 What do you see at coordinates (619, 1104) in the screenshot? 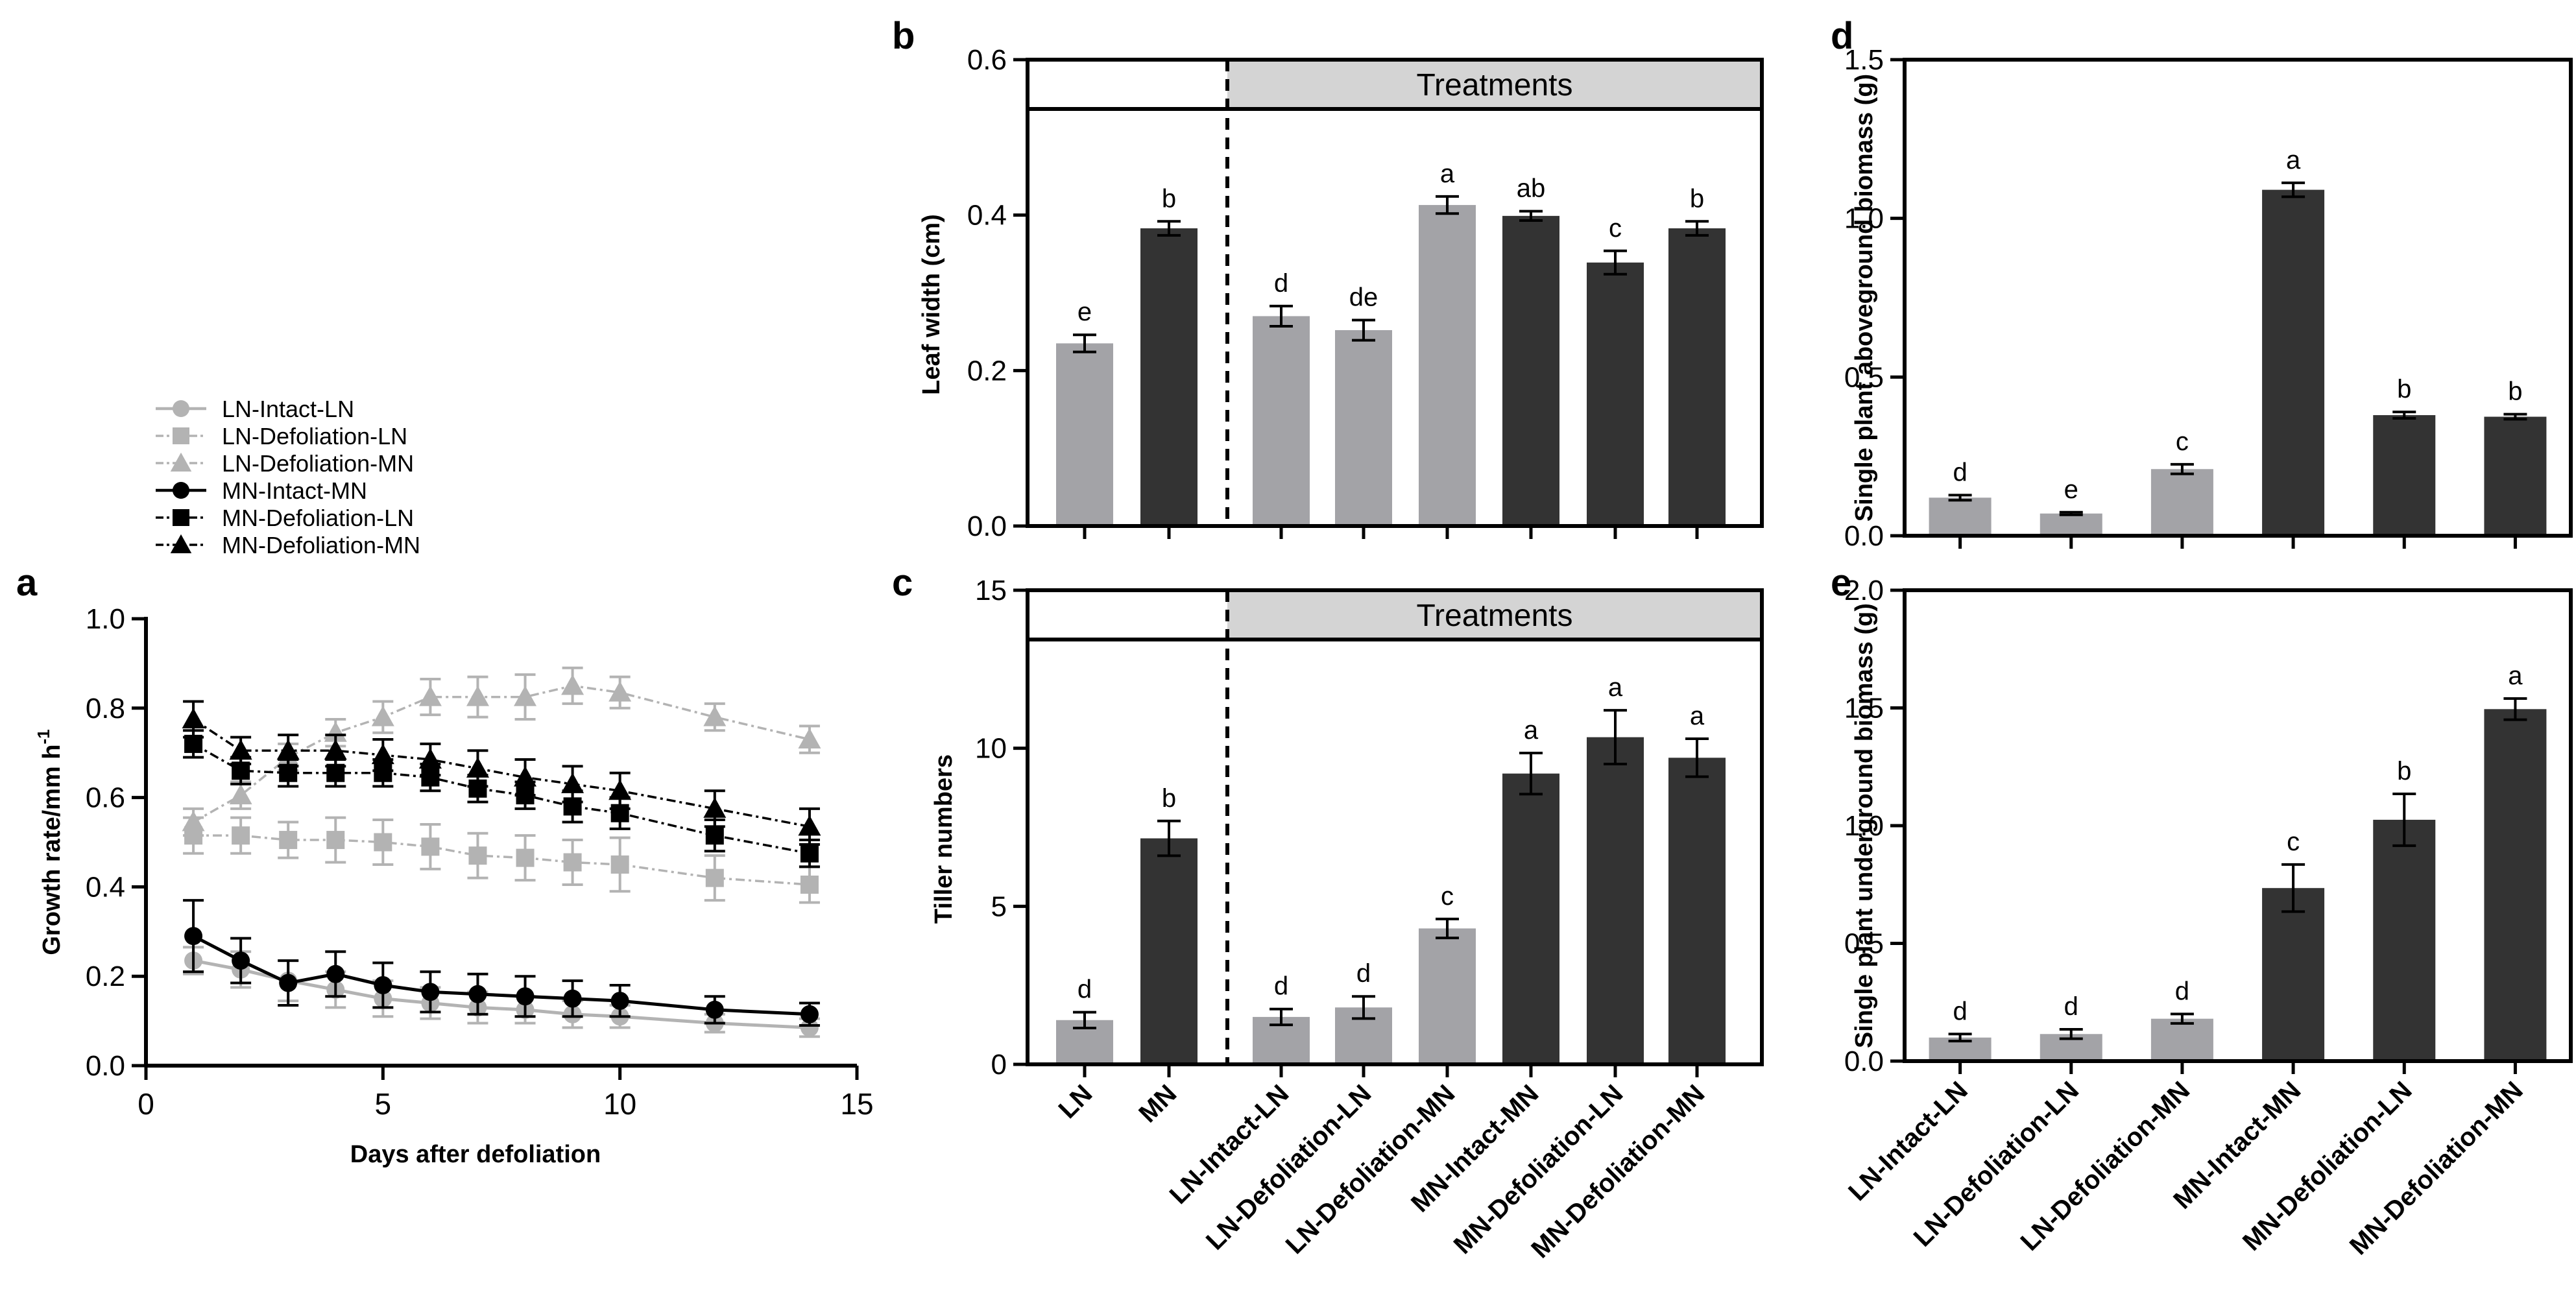
I see `x-tick-label: 10` at bounding box center [619, 1104].